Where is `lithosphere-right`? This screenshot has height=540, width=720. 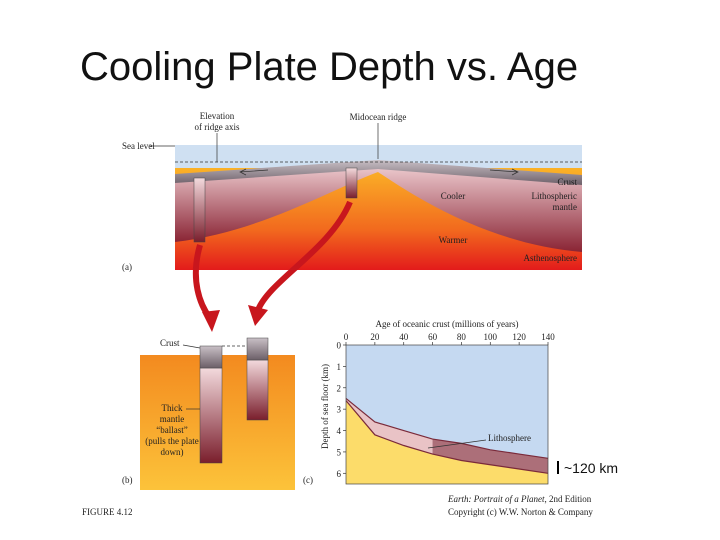 lithosphere-right is located at coordinates (480, 207).